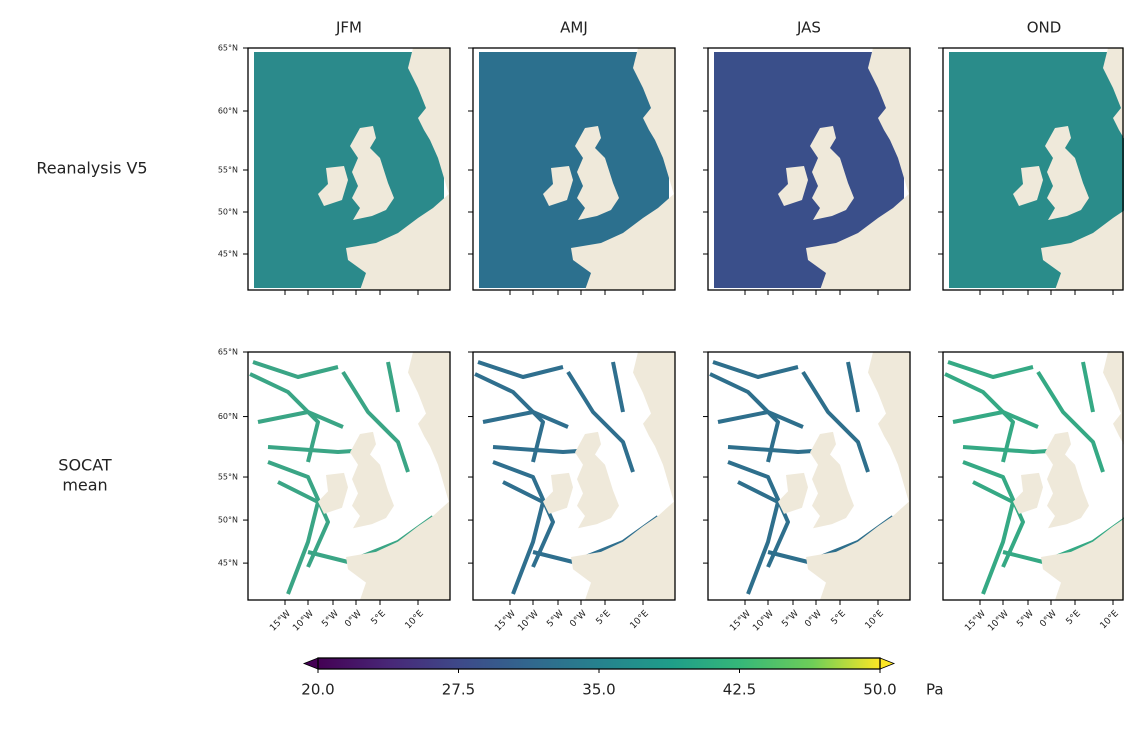 The height and width of the screenshot is (739, 1124). I want to click on colorbar-tick-label: 27.5, so click(458, 690).